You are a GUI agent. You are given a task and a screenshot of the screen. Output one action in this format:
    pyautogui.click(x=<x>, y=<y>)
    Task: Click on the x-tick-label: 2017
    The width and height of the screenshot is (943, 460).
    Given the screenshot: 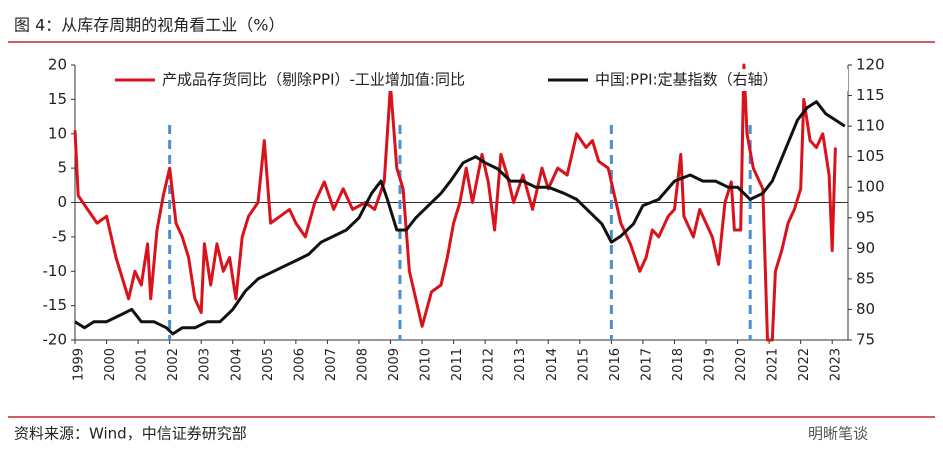 What is the action you would take?
    pyautogui.click(x=646, y=364)
    